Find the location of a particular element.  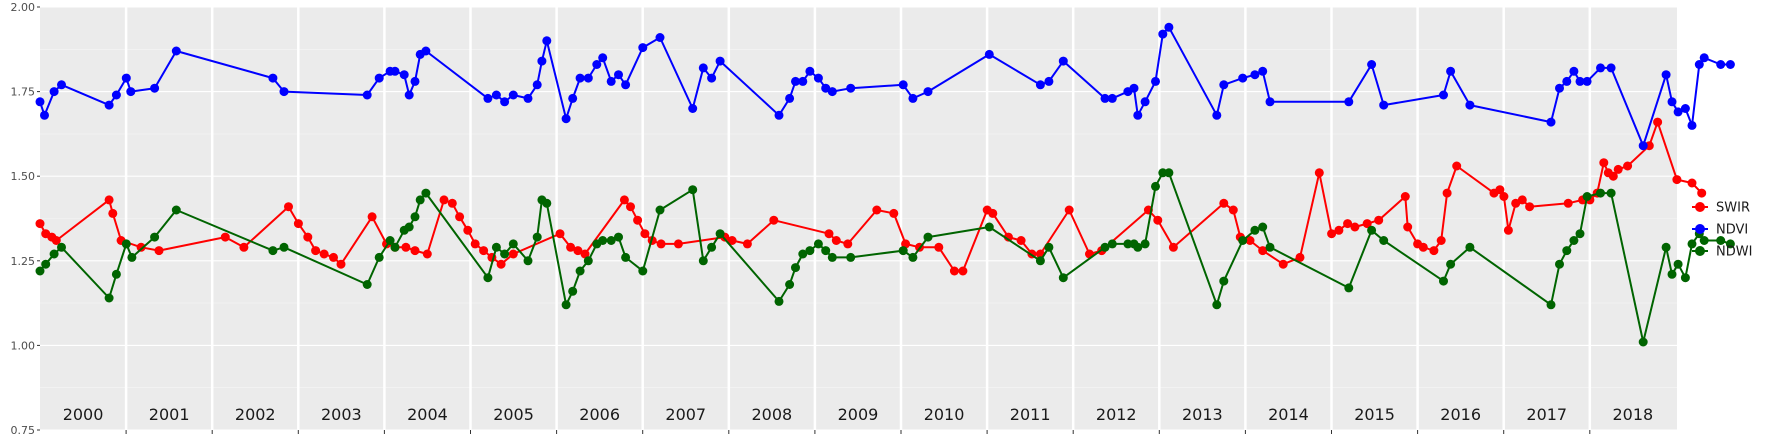

legend-label-ndvi: NDVI is located at coordinates (1732, 230).